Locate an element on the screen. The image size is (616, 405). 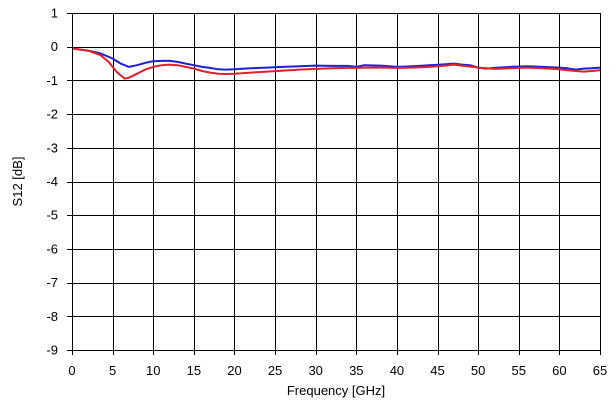
y-tick-label: -5 is located at coordinates (52, 215).